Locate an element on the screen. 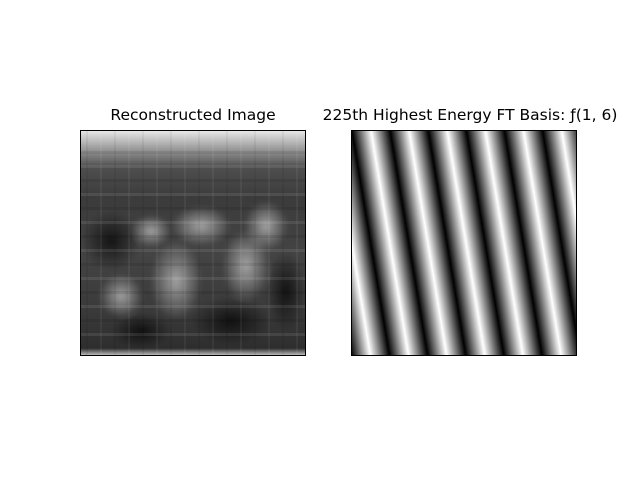 The height and width of the screenshot is (480, 640). basis-title: 225th Highest Energy FT Basis: ƒ(1, 6) is located at coordinates (470, 115).